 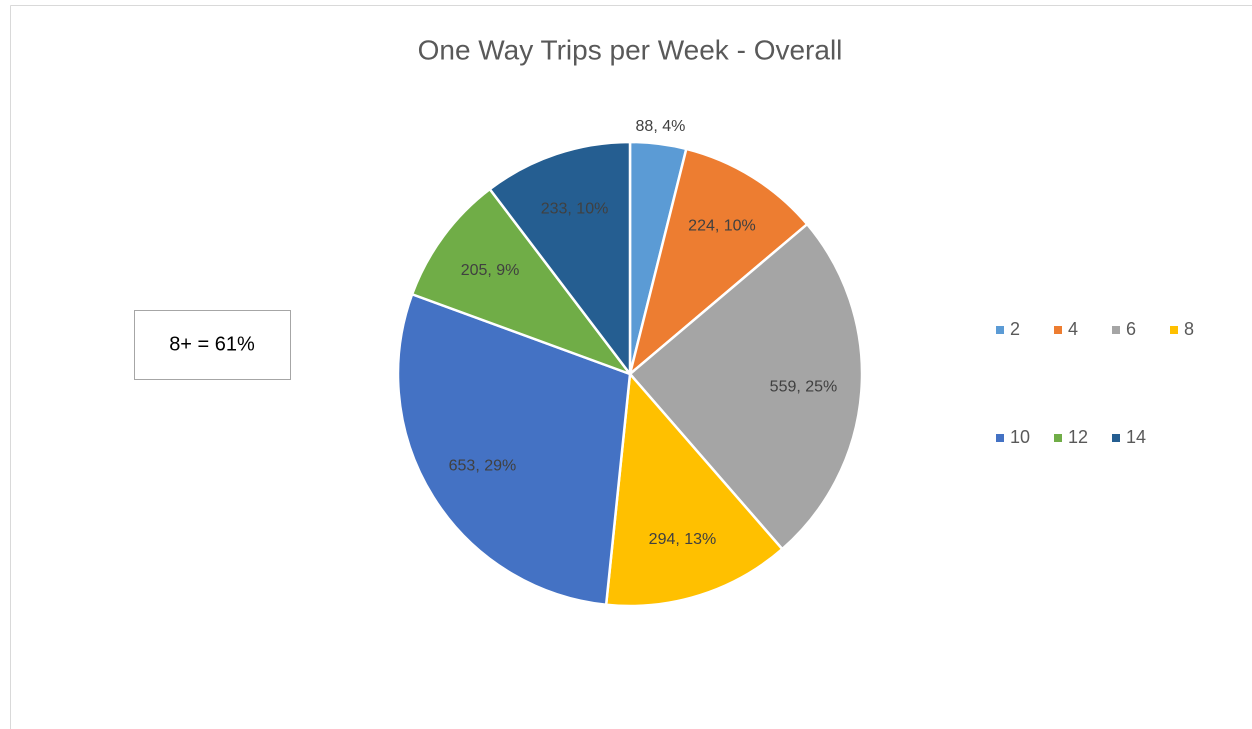 I want to click on legend-label: 14, so click(x=1136, y=437).